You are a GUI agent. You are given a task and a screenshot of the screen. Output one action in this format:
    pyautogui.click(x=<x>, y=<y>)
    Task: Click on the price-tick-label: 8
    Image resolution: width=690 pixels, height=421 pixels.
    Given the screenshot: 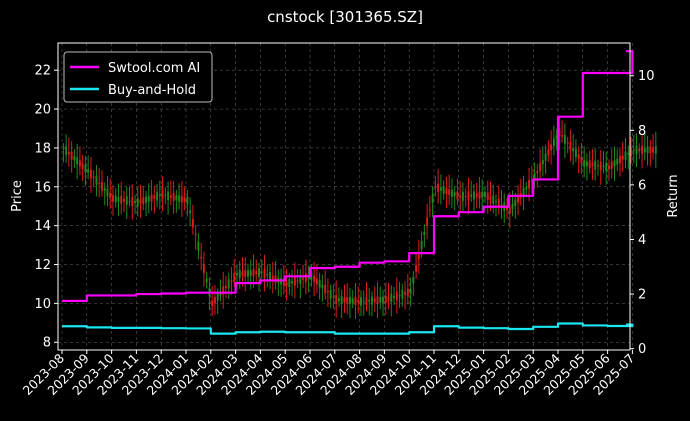 What is the action you would take?
    pyautogui.click(x=47, y=343)
    